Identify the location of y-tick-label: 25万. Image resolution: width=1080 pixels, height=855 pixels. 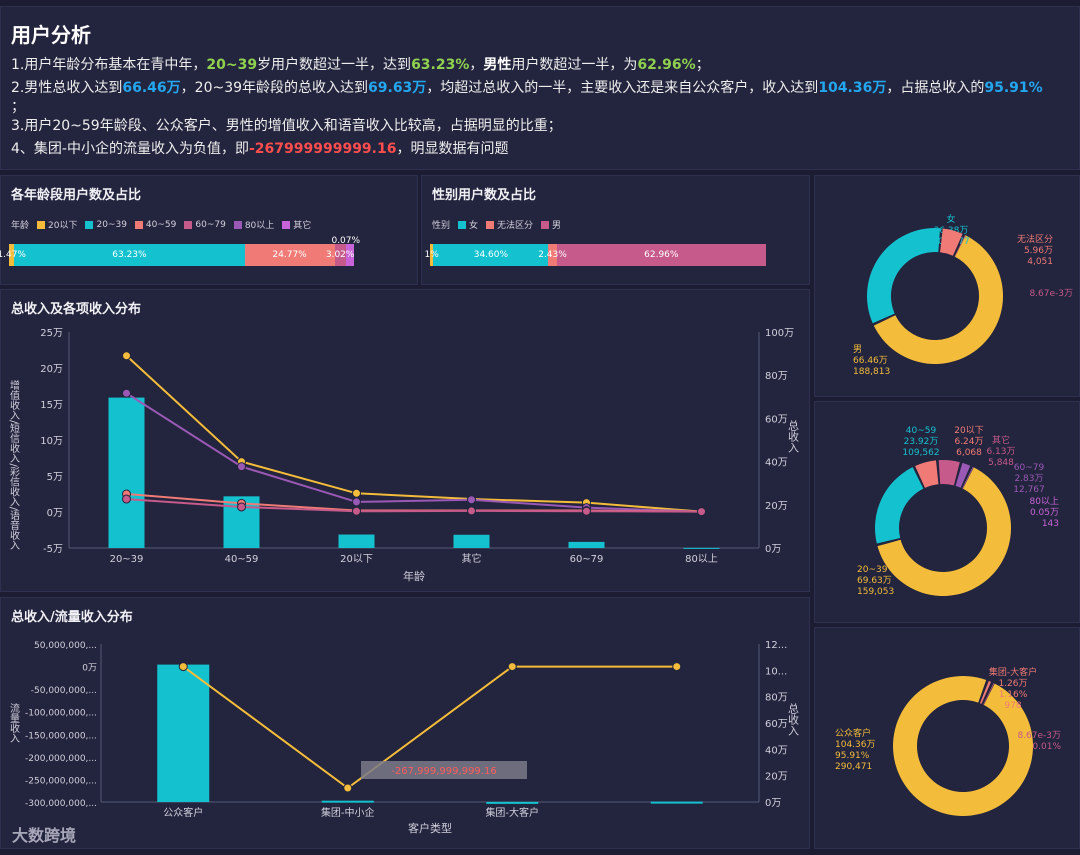
(51, 333).